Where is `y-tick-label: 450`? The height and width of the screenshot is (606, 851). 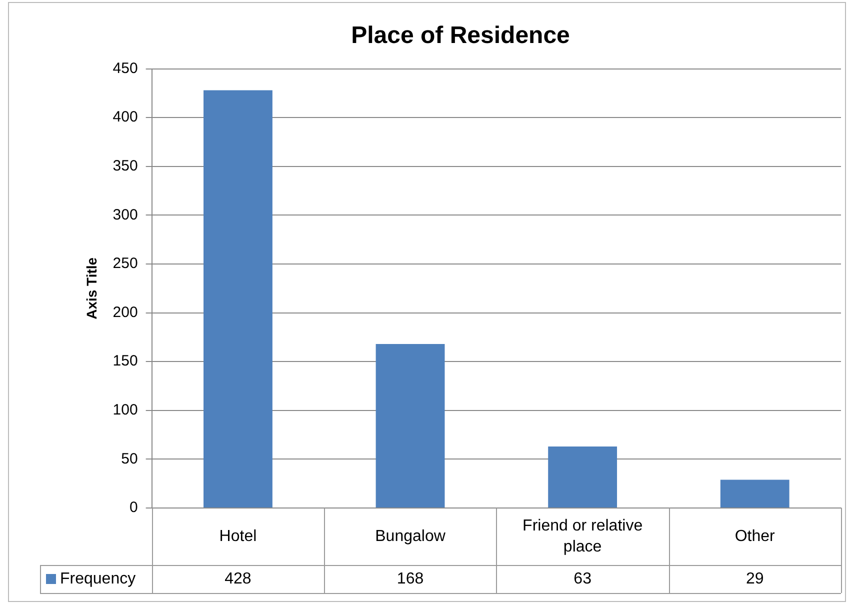 y-tick-label: 450 is located at coordinates (125, 68).